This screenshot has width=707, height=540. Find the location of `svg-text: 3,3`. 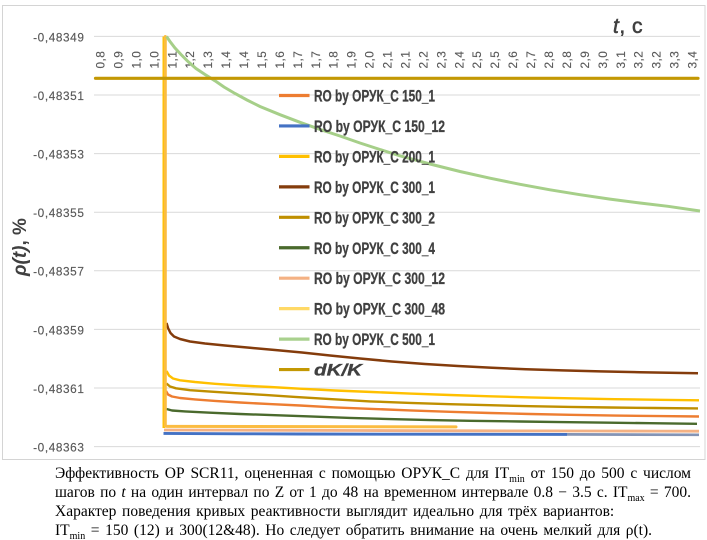

svg-text: 3,3 is located at coordinates (675, 60).